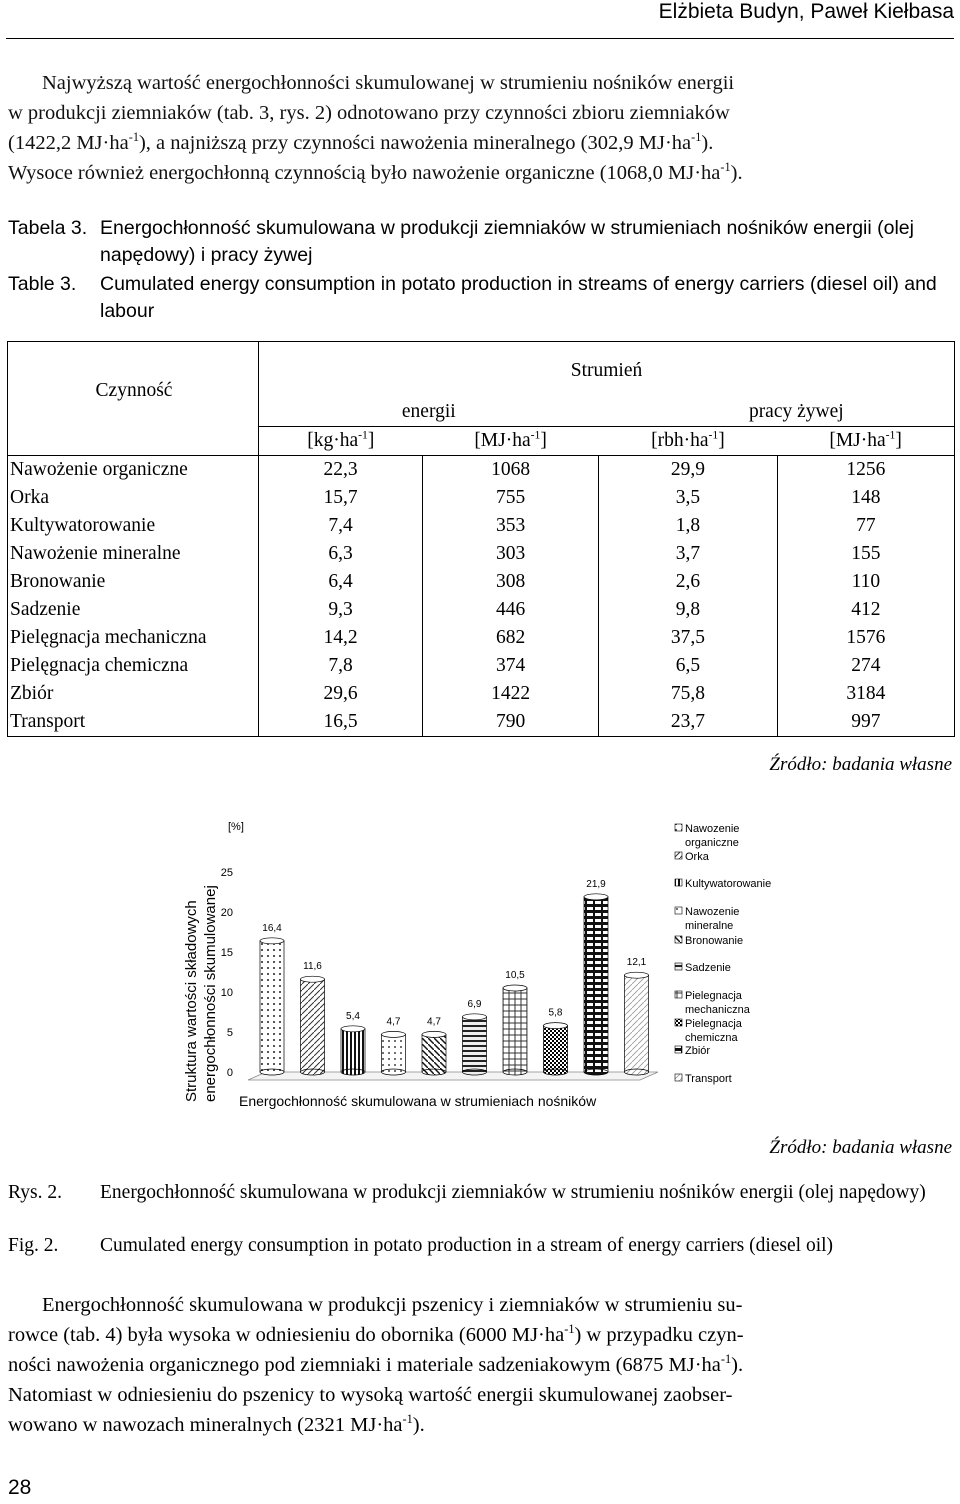 This screenshot has width=960, height=1504. What do you see at coordinates (481, 722) in the screenshot?
I see `table-row: Transport 16,5 790 23,7 997` at bounding box center [481, 722].